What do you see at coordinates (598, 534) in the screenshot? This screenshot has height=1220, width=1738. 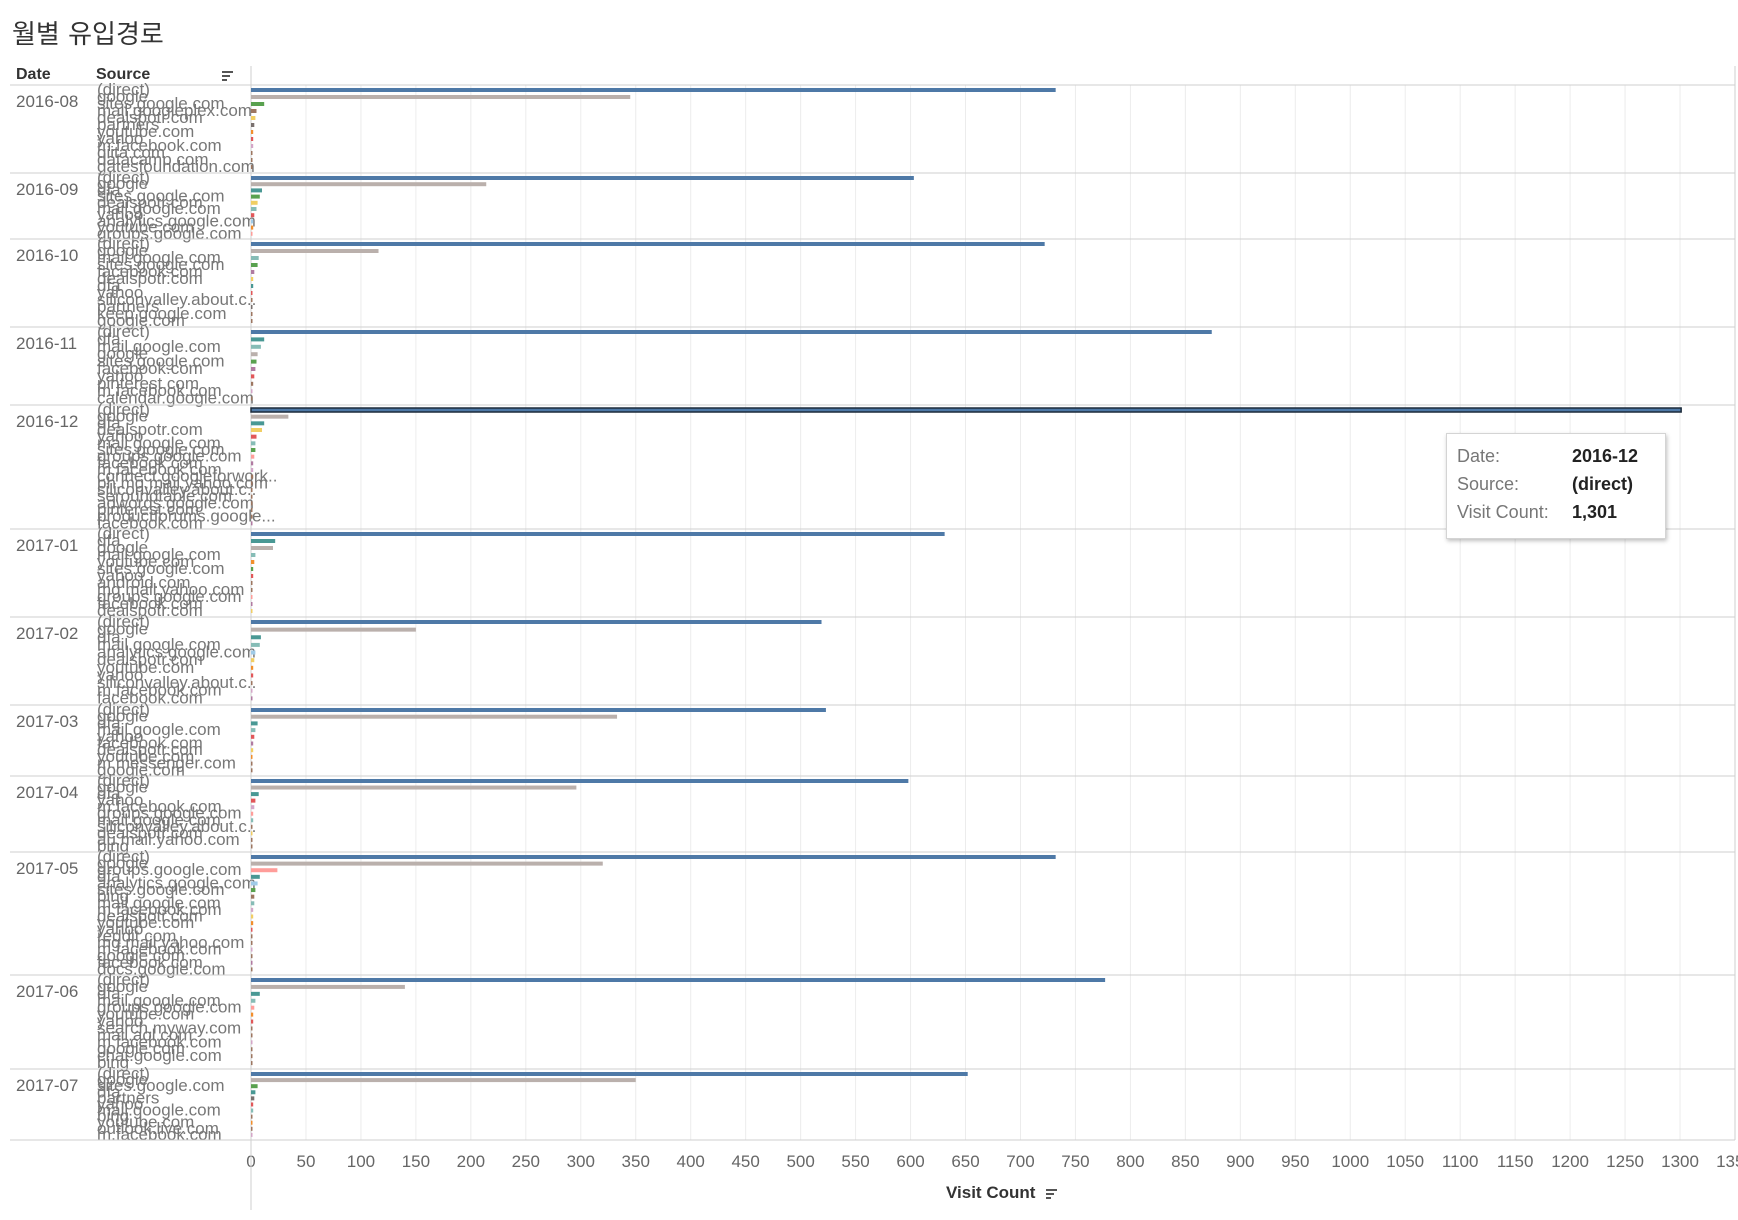 I see `bar-2017-01-(direct)` at bounding box center [598, 534].